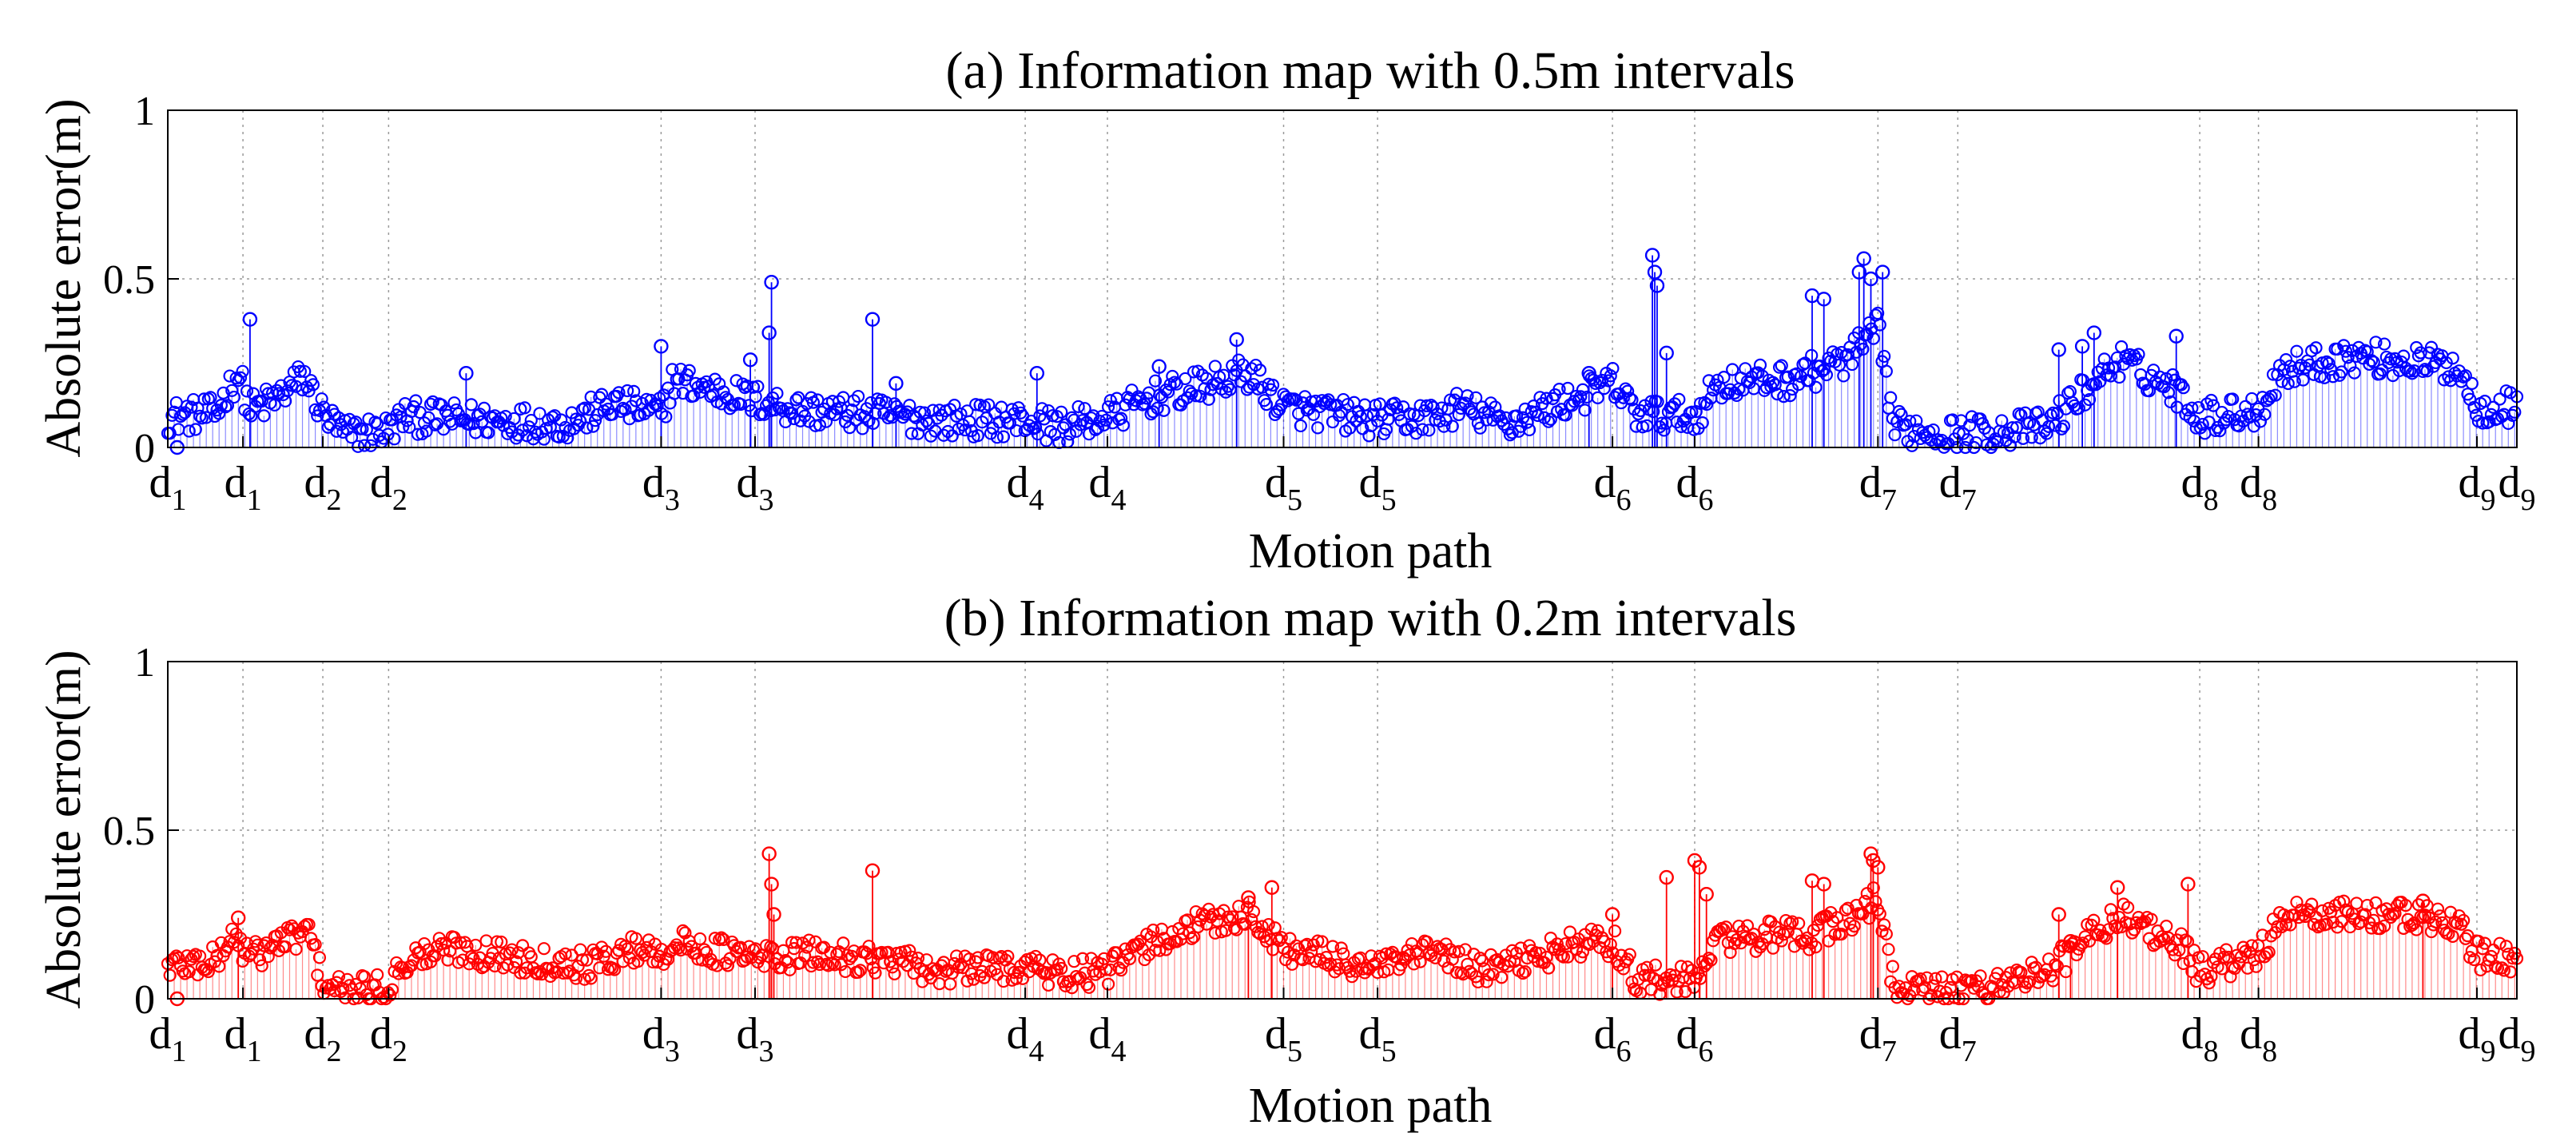 The image size is (2576, 1141). I want to click on x-tick-subscript: 4, so click(1036, 1052).